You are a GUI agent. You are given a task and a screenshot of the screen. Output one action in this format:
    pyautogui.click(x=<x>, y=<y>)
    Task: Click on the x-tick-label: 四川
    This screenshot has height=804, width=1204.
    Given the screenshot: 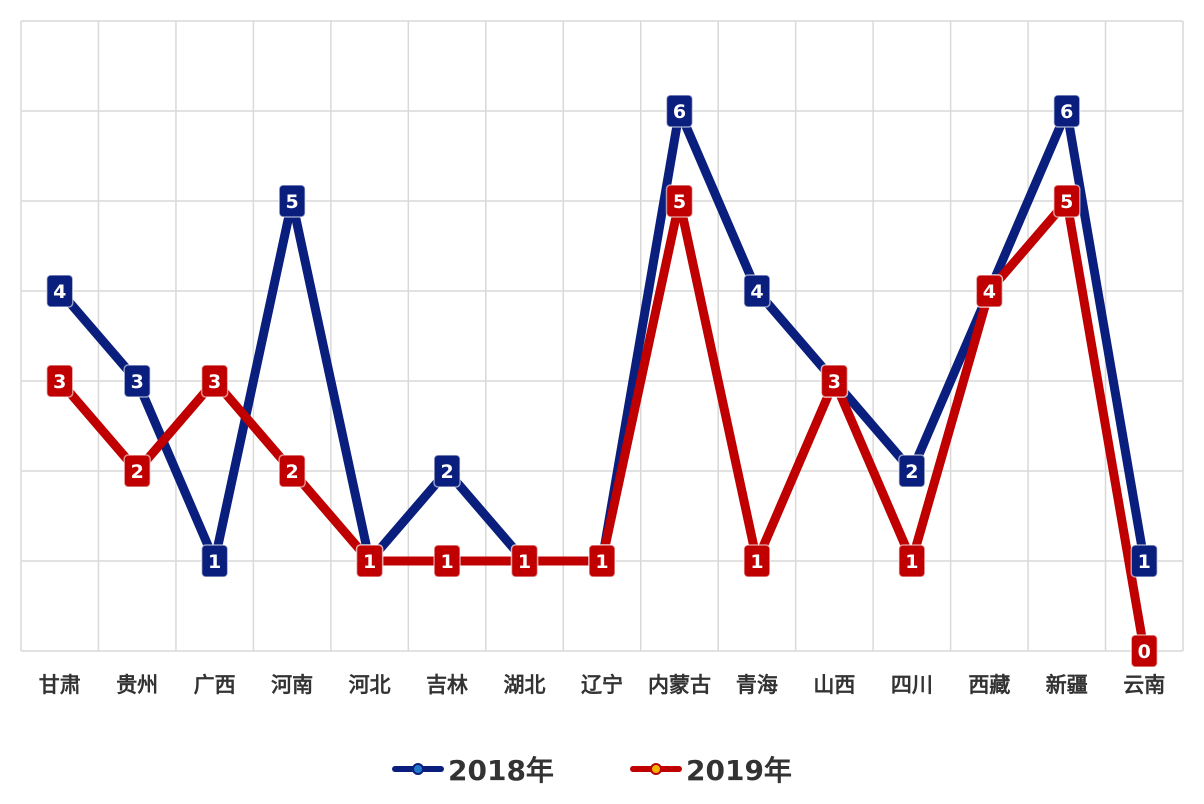 What is the action you would take?
    pyautogui.click(x=912, y=685)
    